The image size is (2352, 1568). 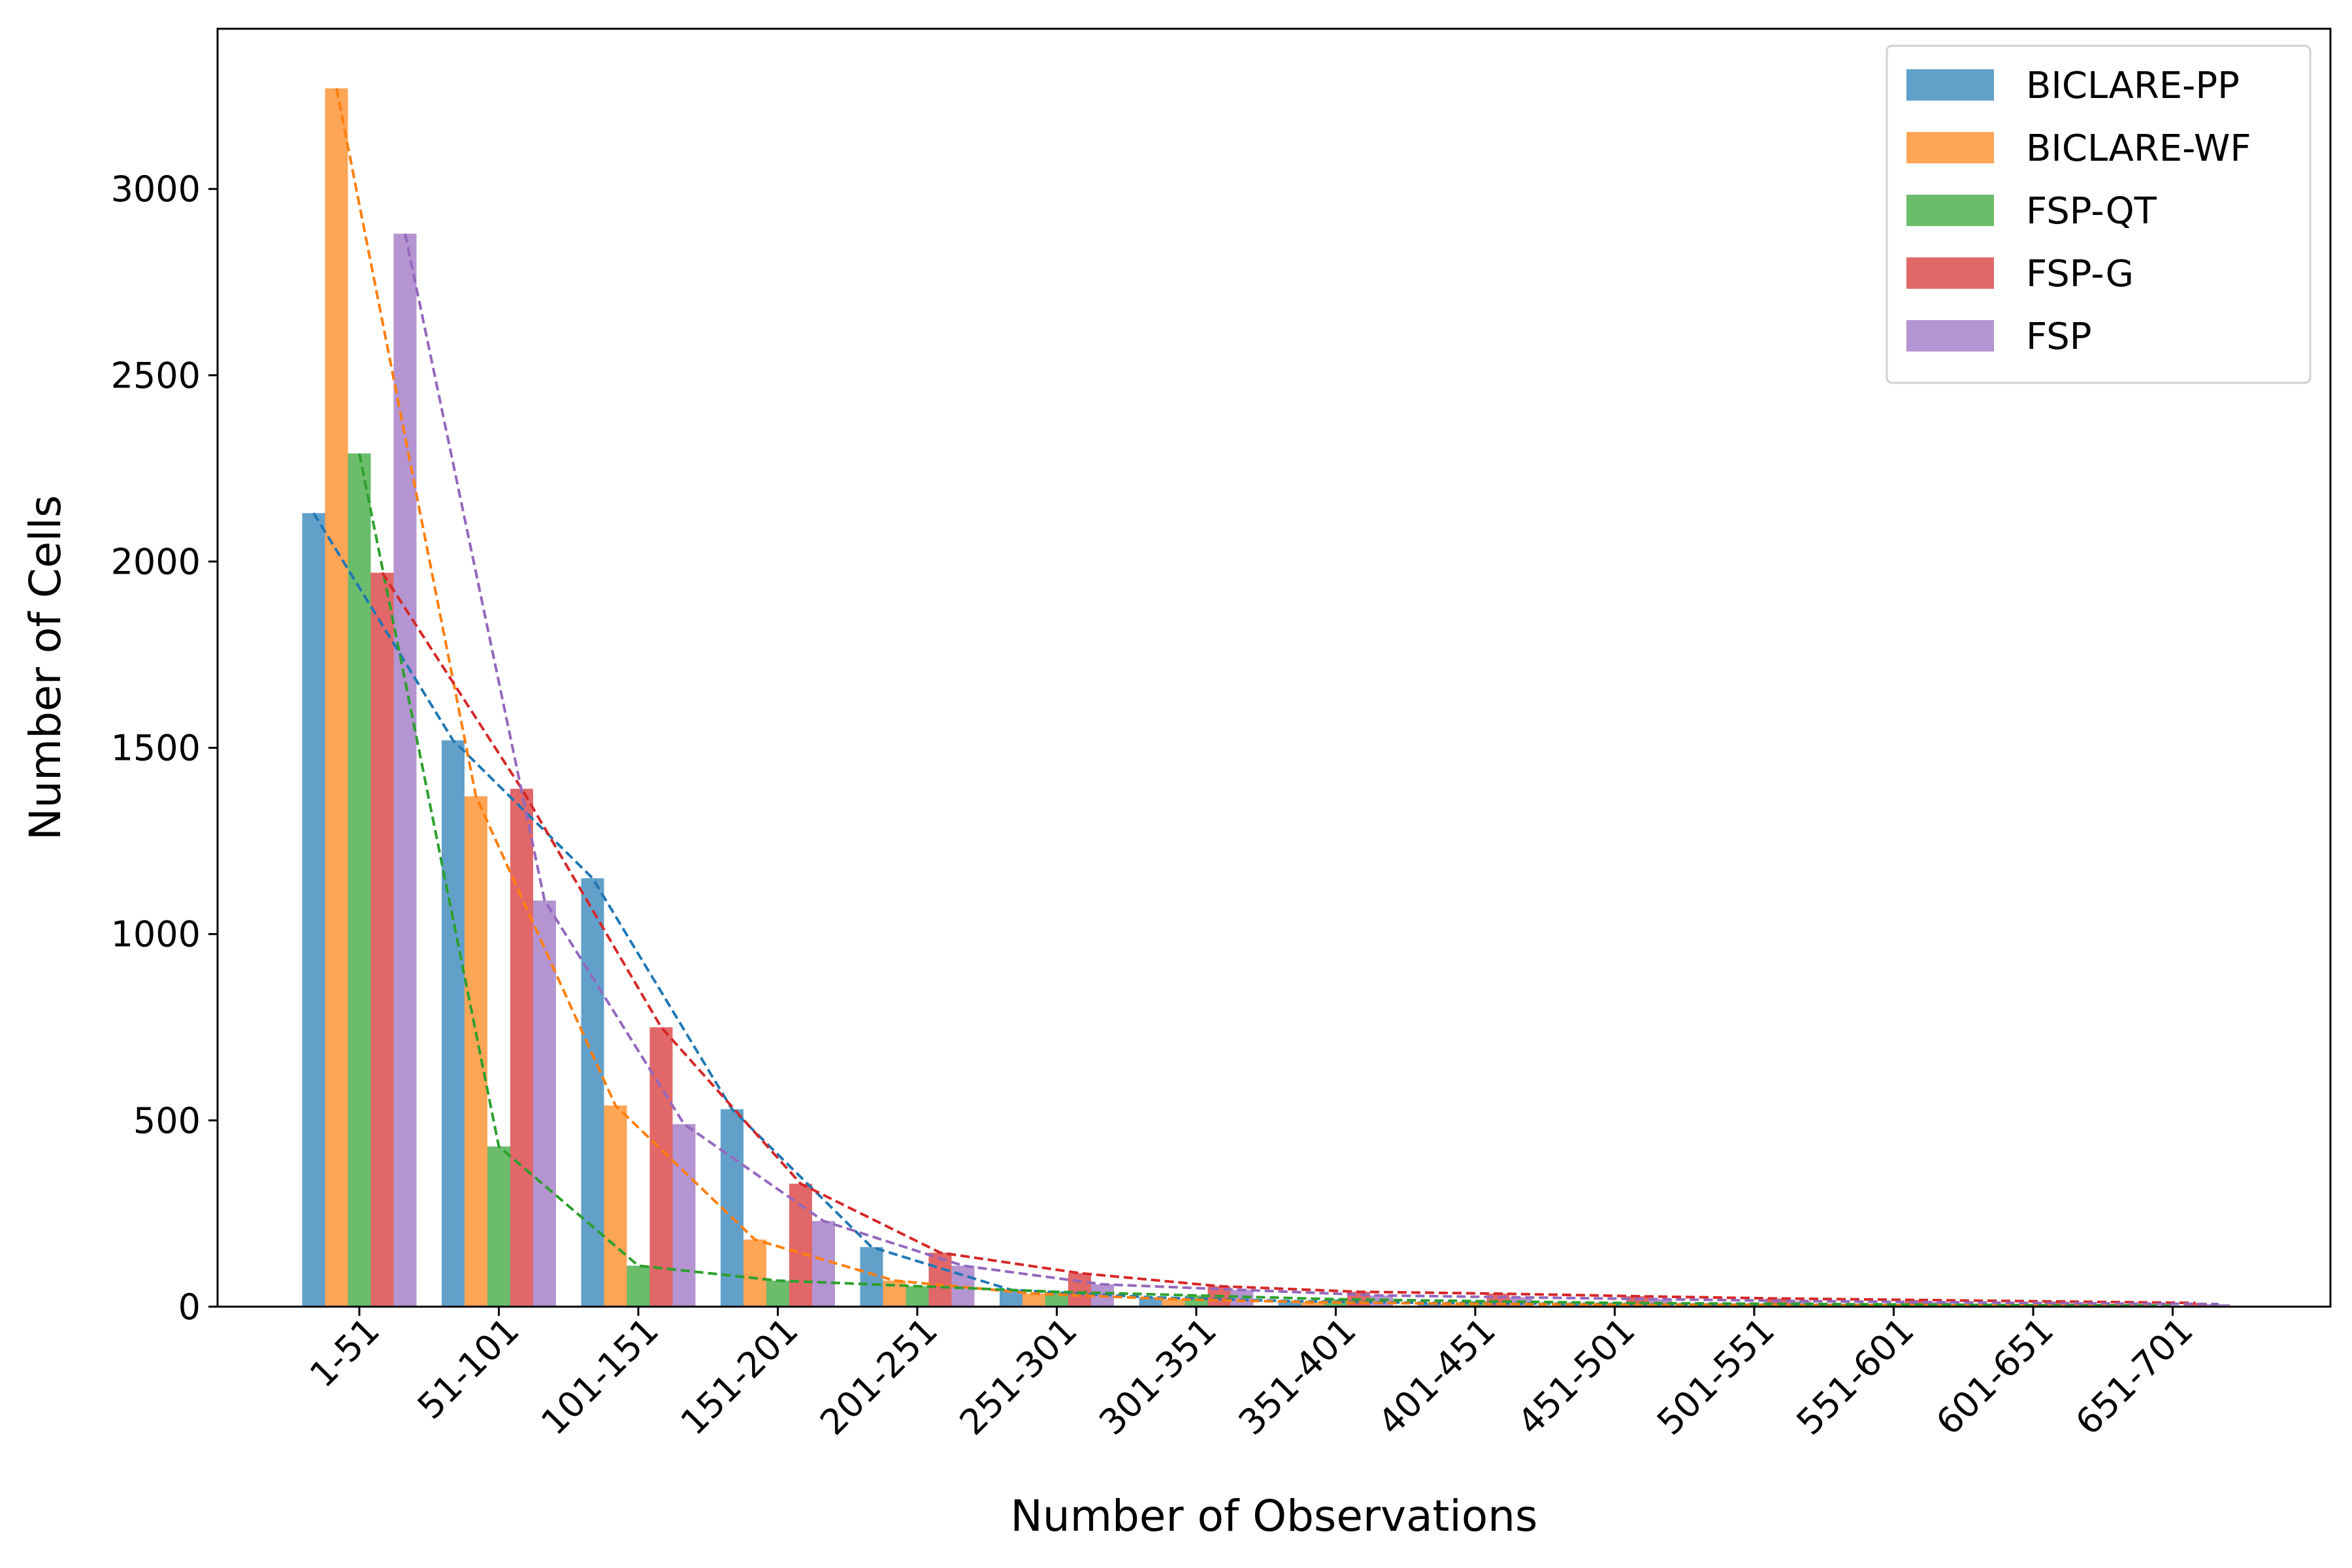 What do you see at coordinates (2138, 148) in the screenshot?
I see `legend-label-1: BICLARE-WF` at bounding box center [2138, 148].